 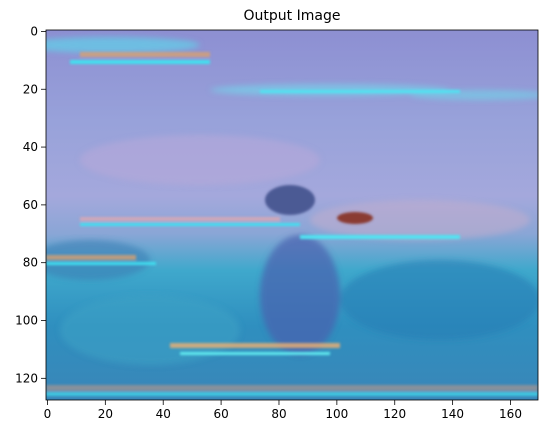 What do you see at coordinates (105, 414) in the screenshot?
I see `x-tick-label: 20` at bounding box center [105, 414].